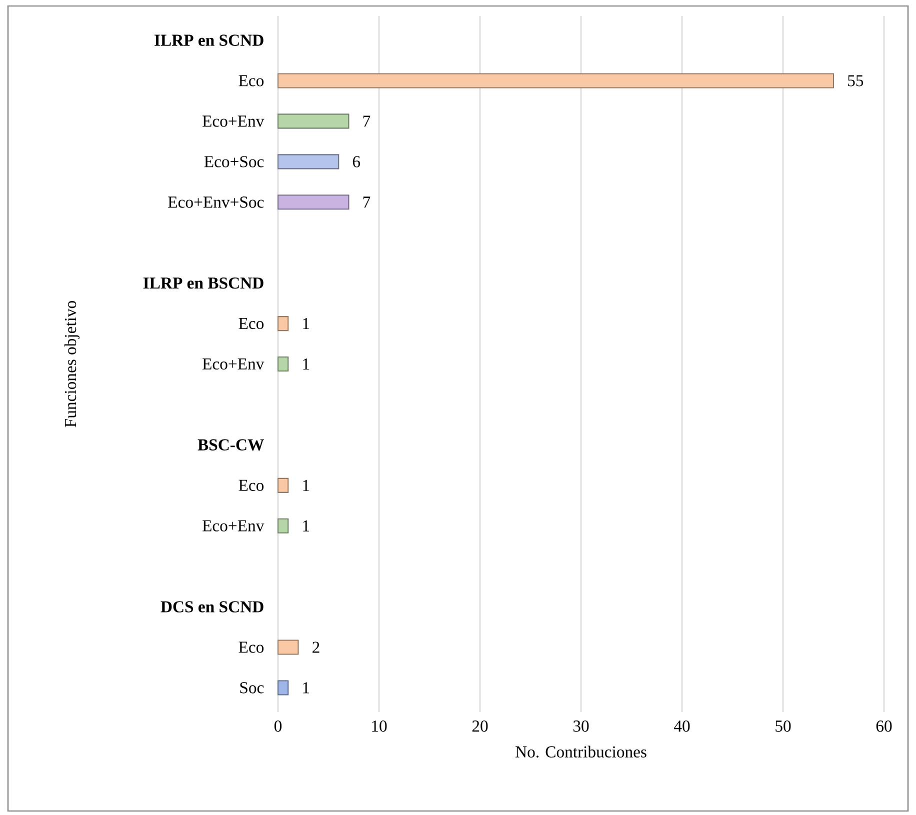 Image resolution: width=916 pixels, height=815 pixels. Describe the element at coordinates (72, 364) in the screenshot. I see `y-axis-title: Funciones objetivo` at that location.